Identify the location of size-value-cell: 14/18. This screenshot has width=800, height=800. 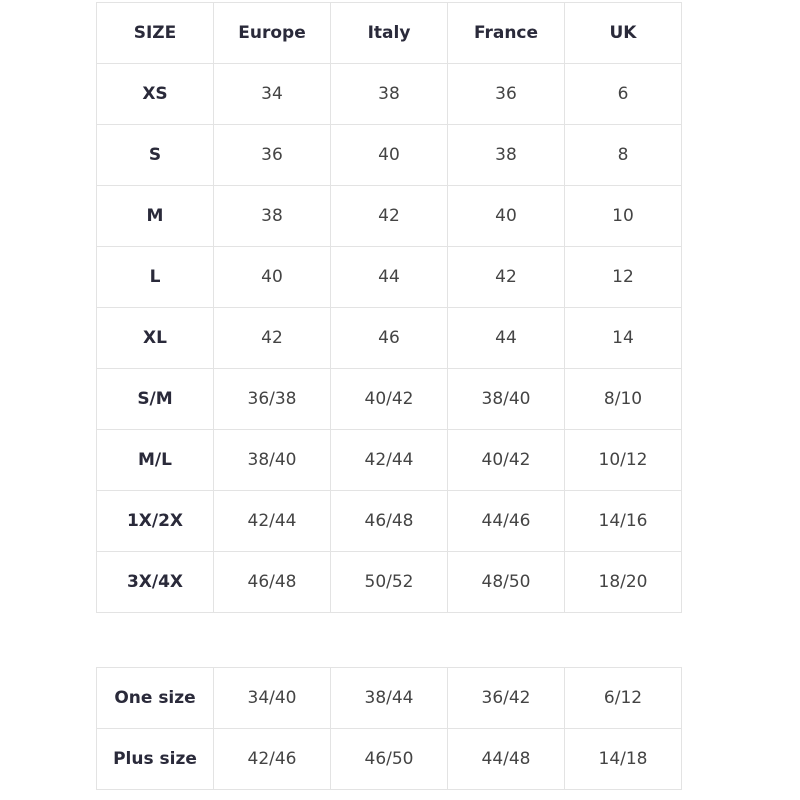
(623, 759).